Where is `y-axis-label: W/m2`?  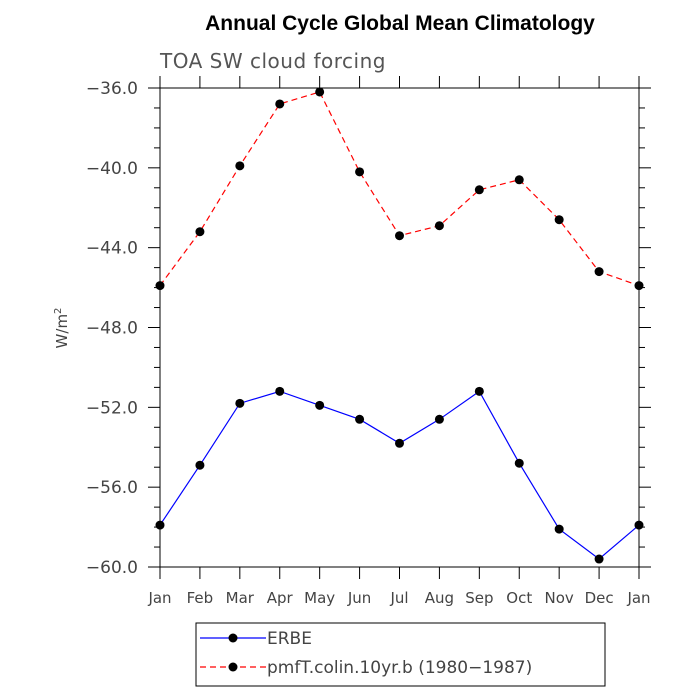 y-axis-label: W/m2 is located at coordinates (62, 328).